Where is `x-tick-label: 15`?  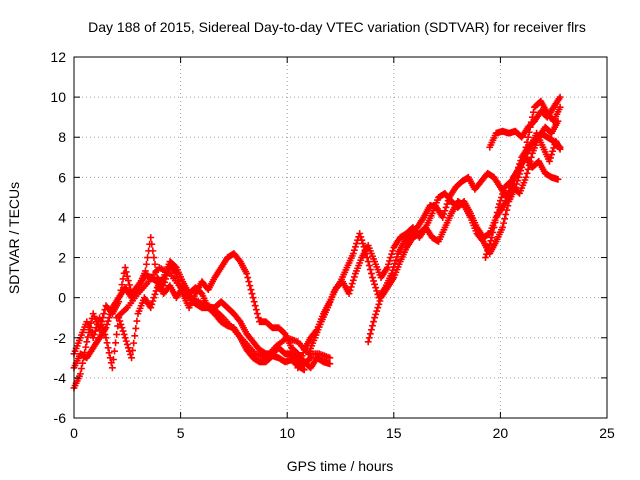
x-tick-label: 15 is located at coordinates (394, 433).